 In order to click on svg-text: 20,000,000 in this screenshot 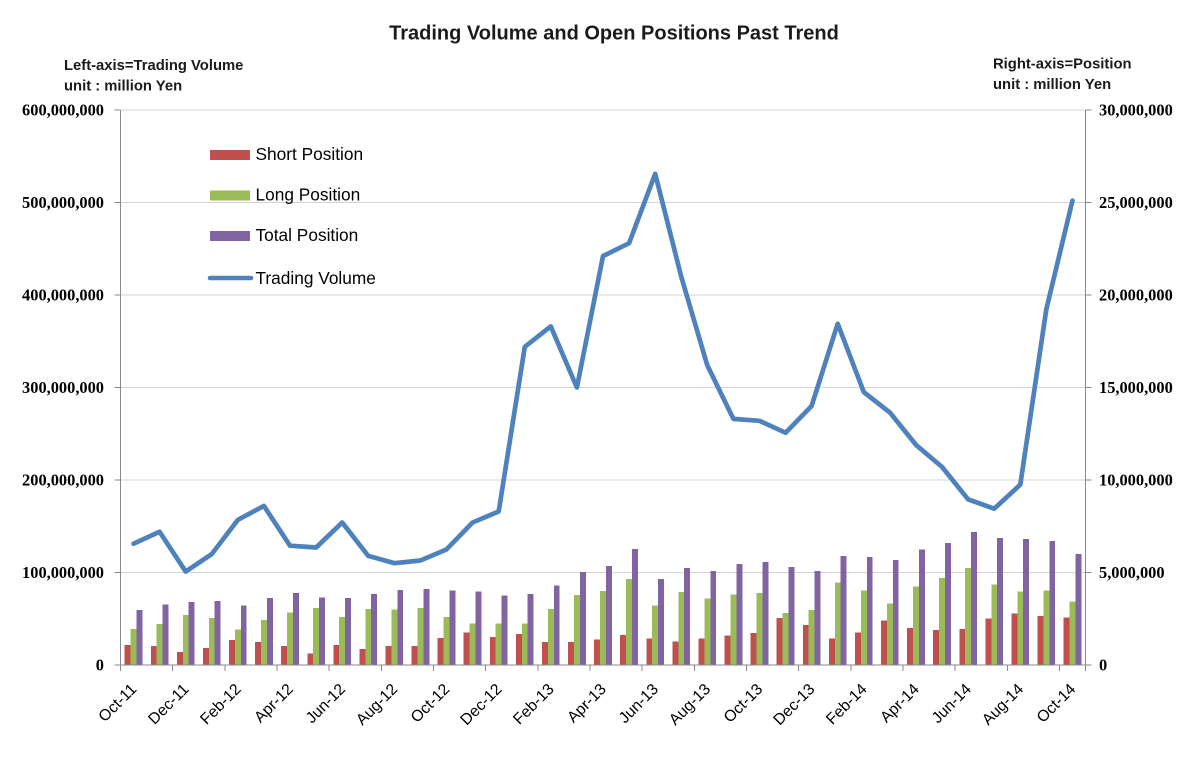, I will do `click(1136, 294)`.